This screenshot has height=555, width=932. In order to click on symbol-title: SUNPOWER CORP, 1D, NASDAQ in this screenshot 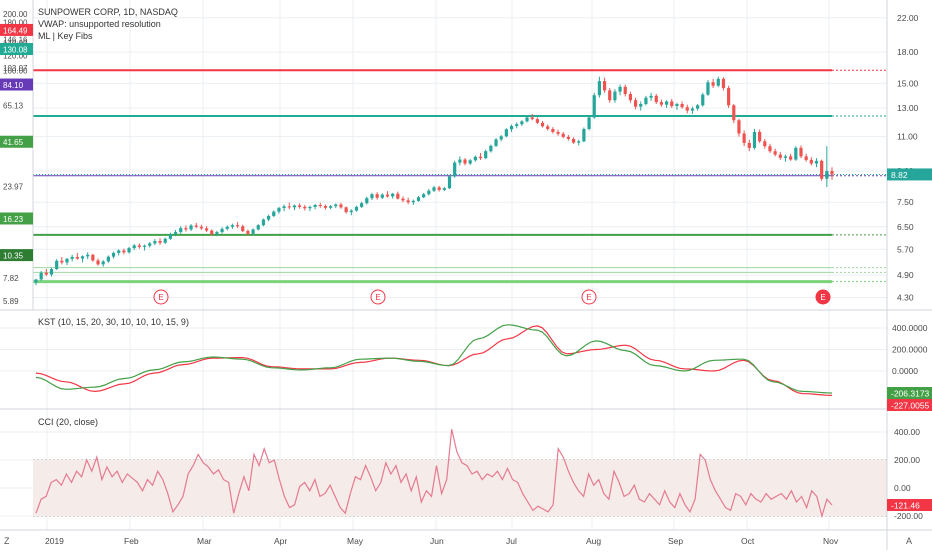, I will do `click(108, 12)`.